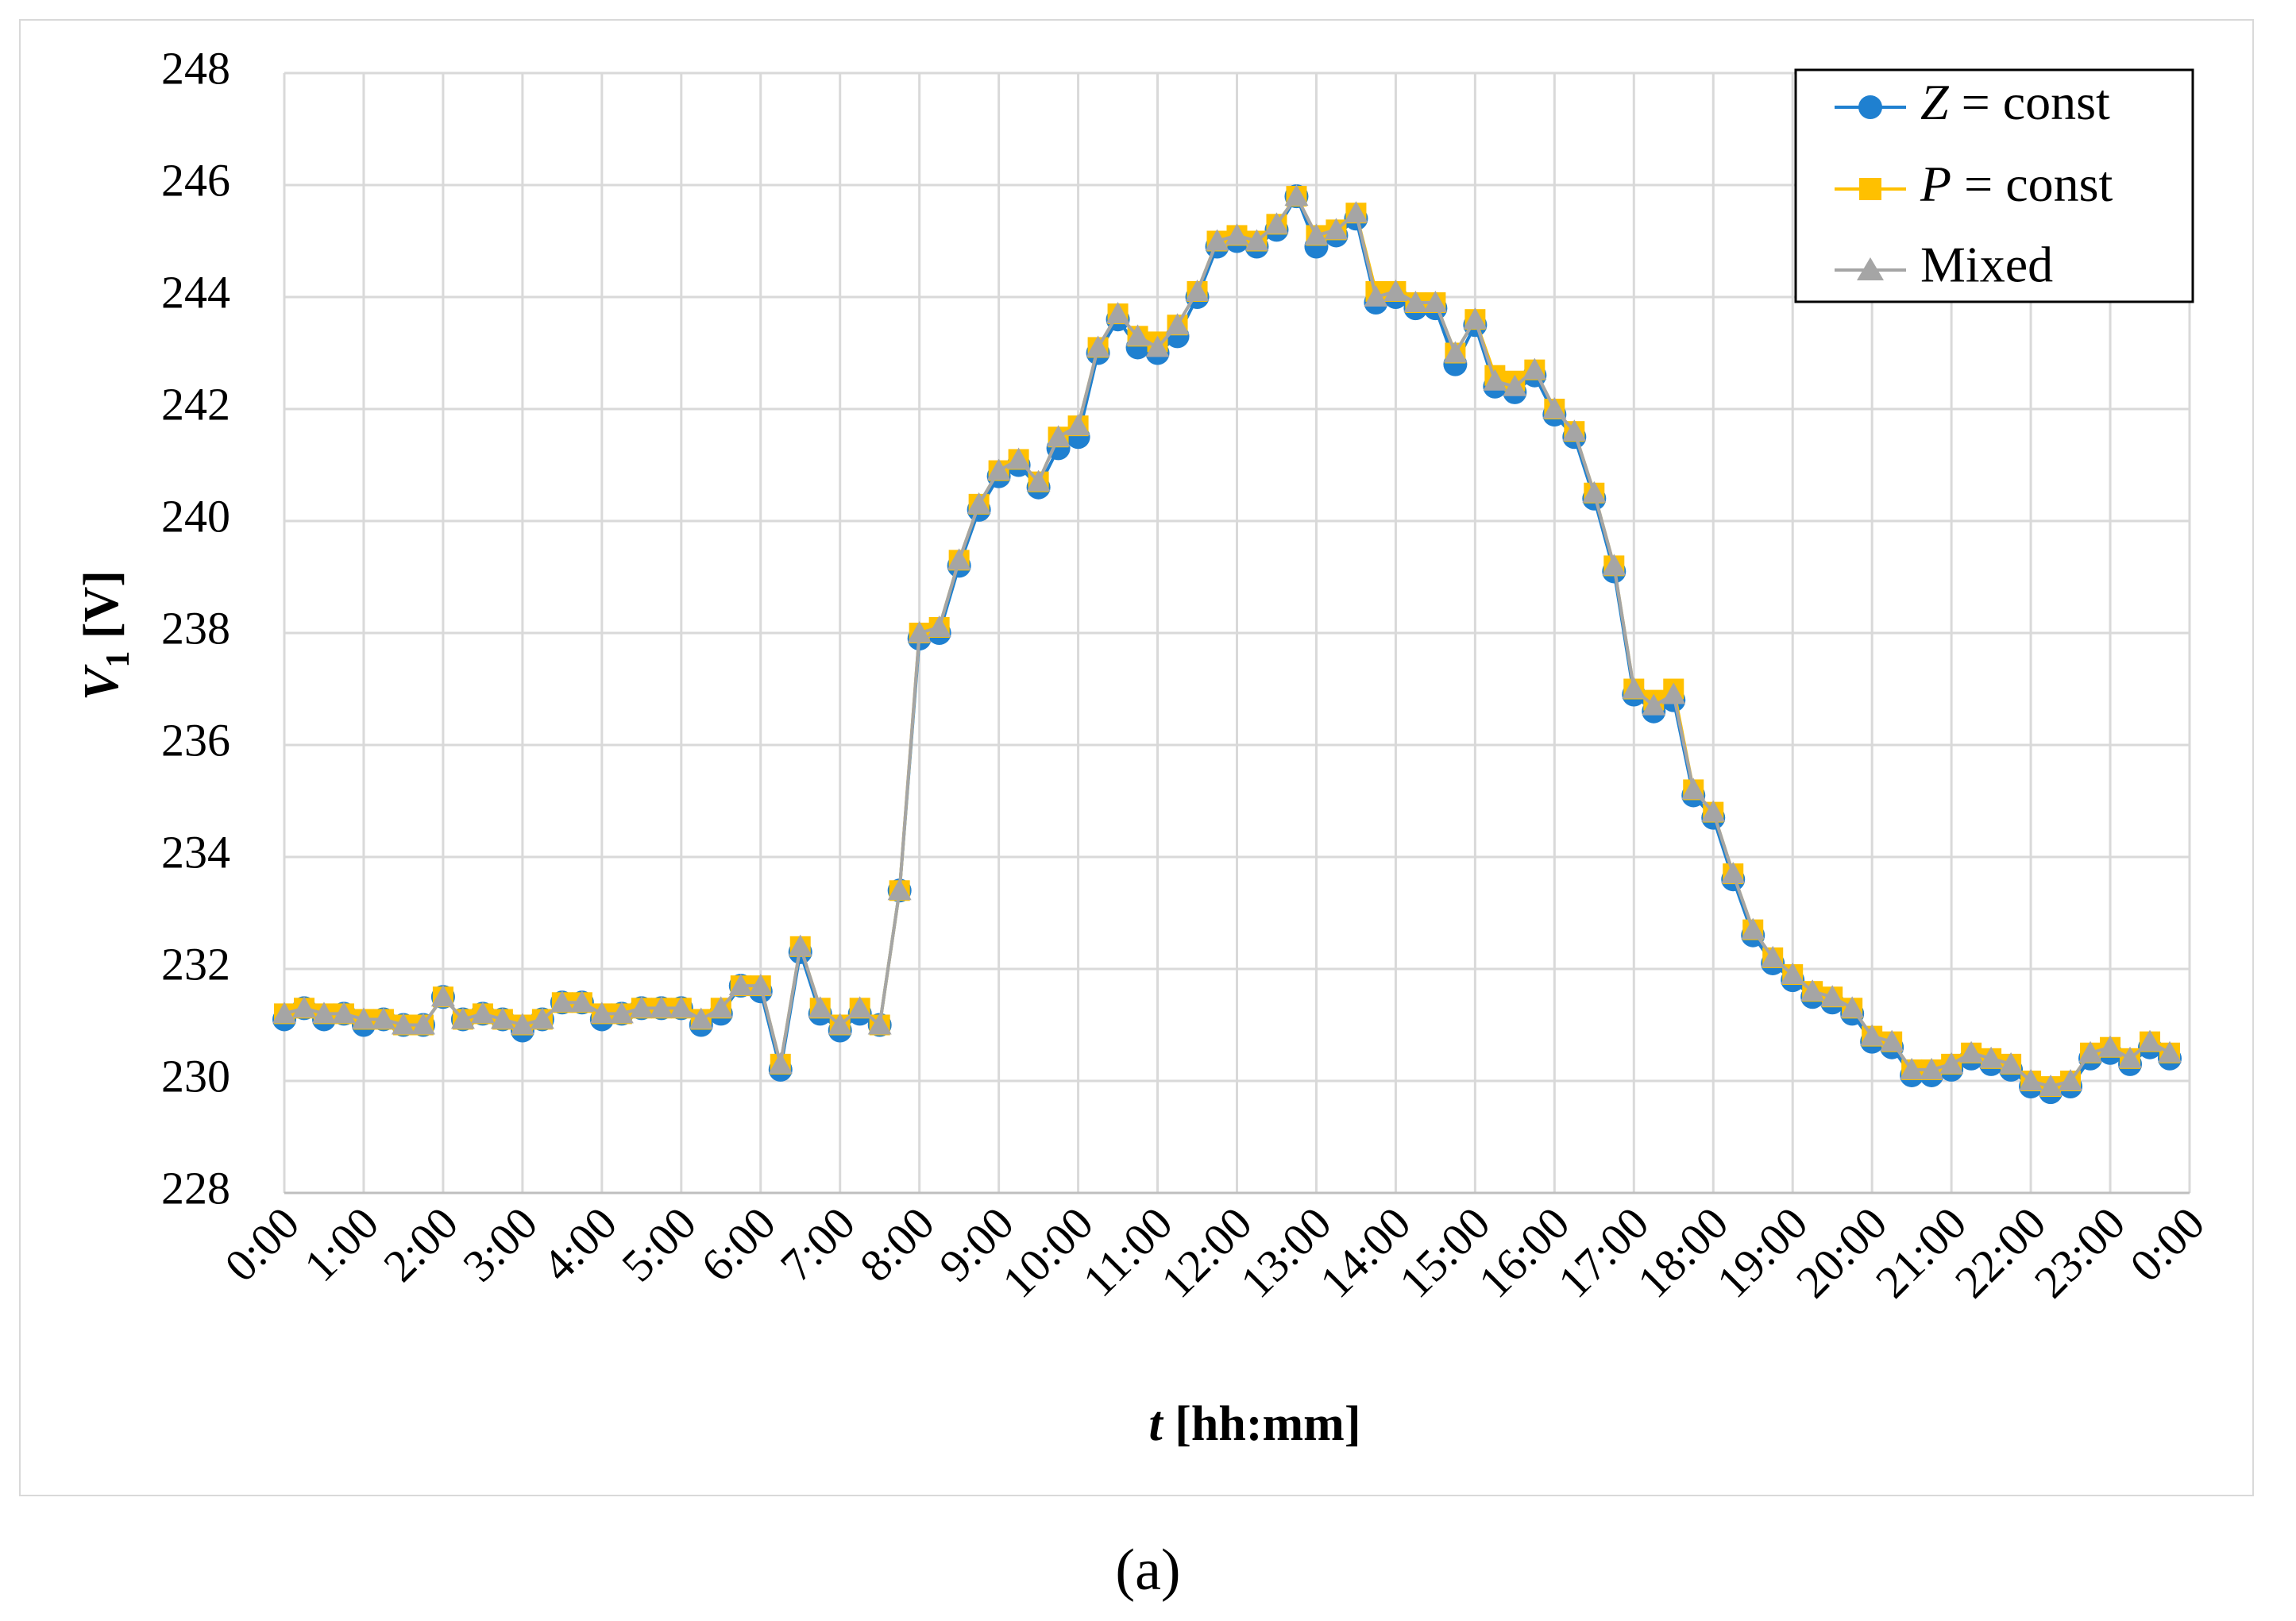 This screenshot has width=2296, height=1621. I want to click on y-tick-label: 228, so click(195, 1188).